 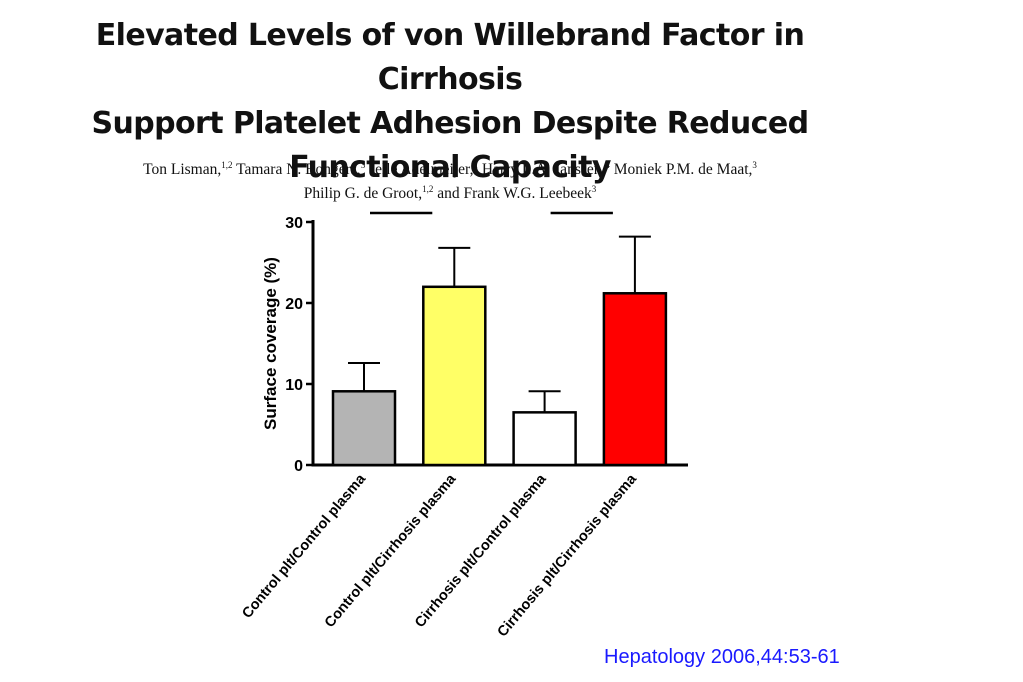 What do you see at coordinates (294, 304) in the screenshot?
I see `y-tick-label: 20` at bounding box center [294, 304].